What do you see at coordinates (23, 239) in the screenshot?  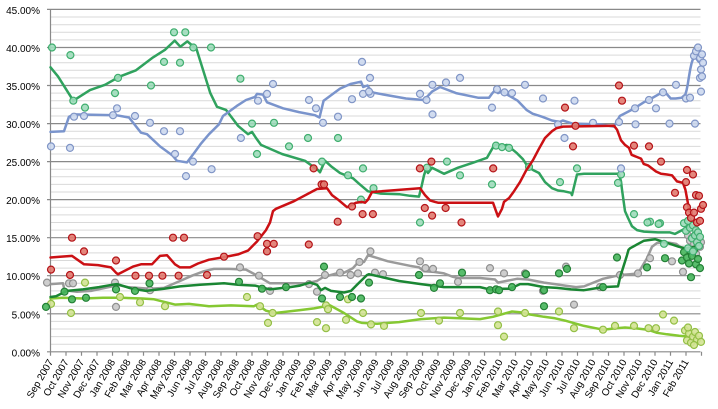 I see `svg-text: 15.00%` at bounding box center [23, 239].